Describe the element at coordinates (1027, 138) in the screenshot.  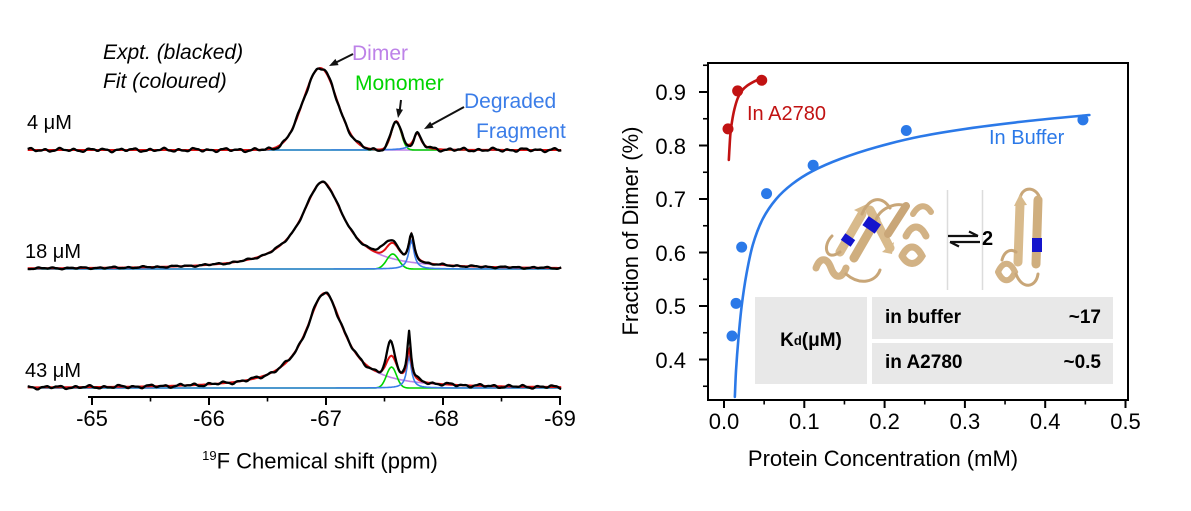
I see `series-label-buffer: In Buffer` at that location.